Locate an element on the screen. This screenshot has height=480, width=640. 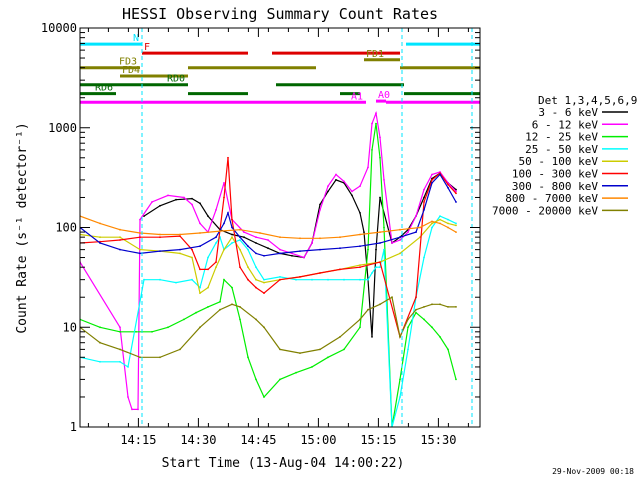
legend-label-6: 300 - 800 keV is located at coordinates (555, 186).